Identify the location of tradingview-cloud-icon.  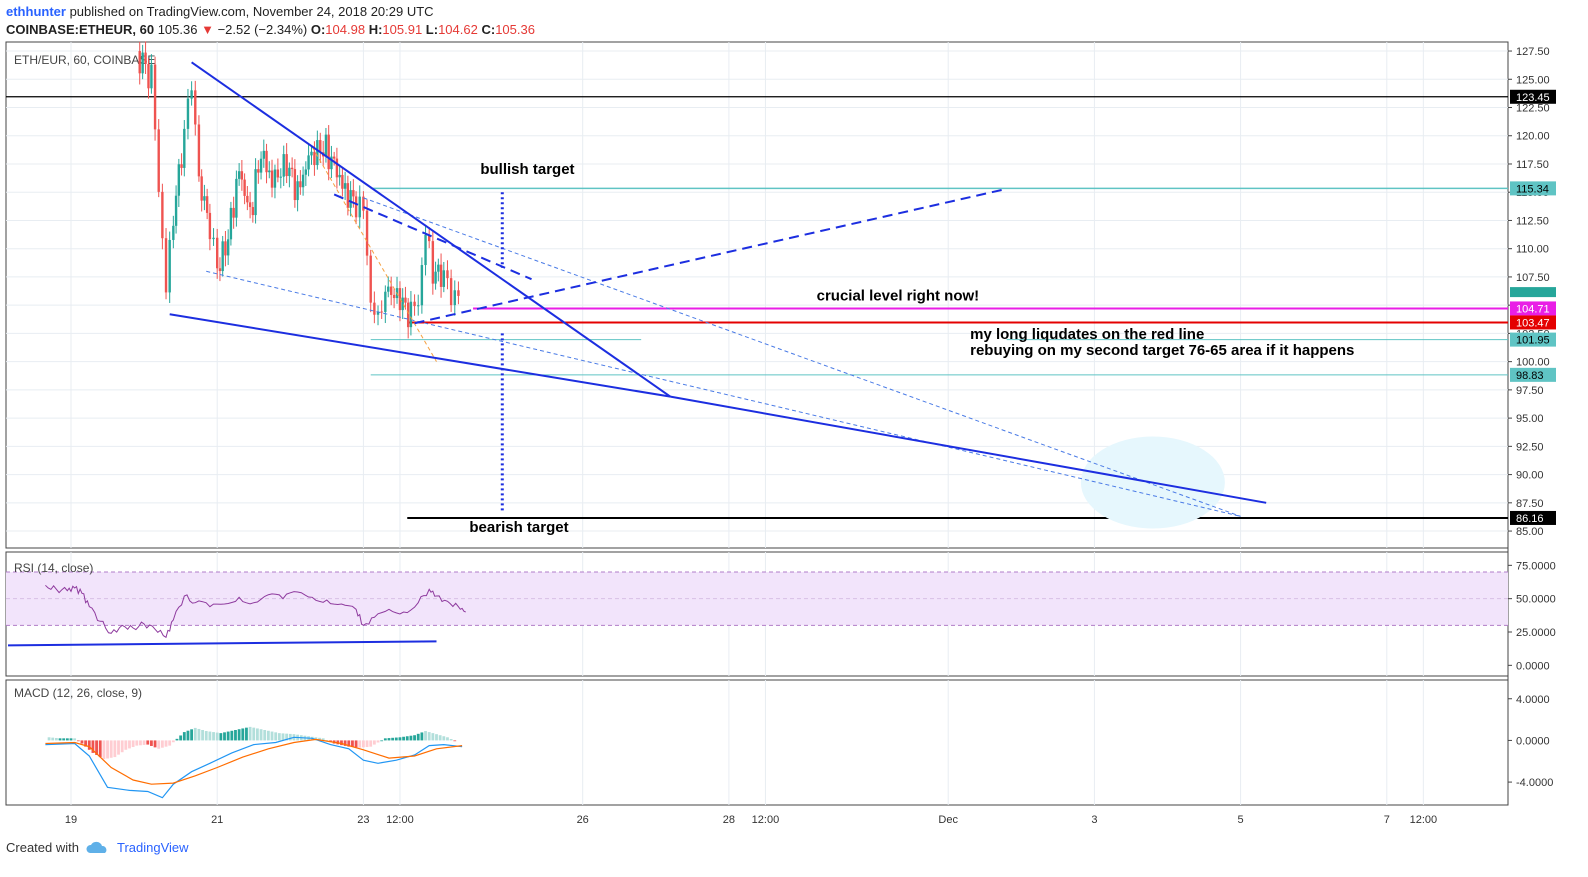
(96, 847).